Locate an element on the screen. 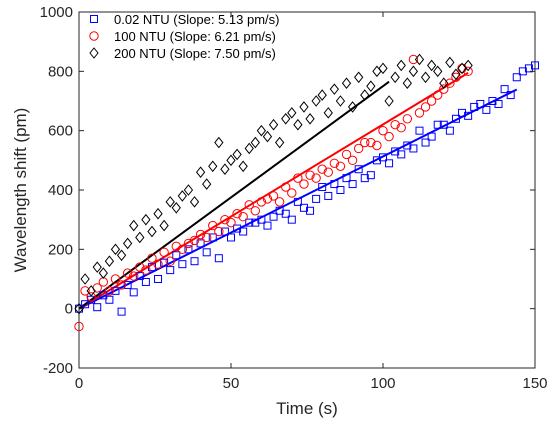  x-tick-label: 100 is located at coordinates (382, 383).